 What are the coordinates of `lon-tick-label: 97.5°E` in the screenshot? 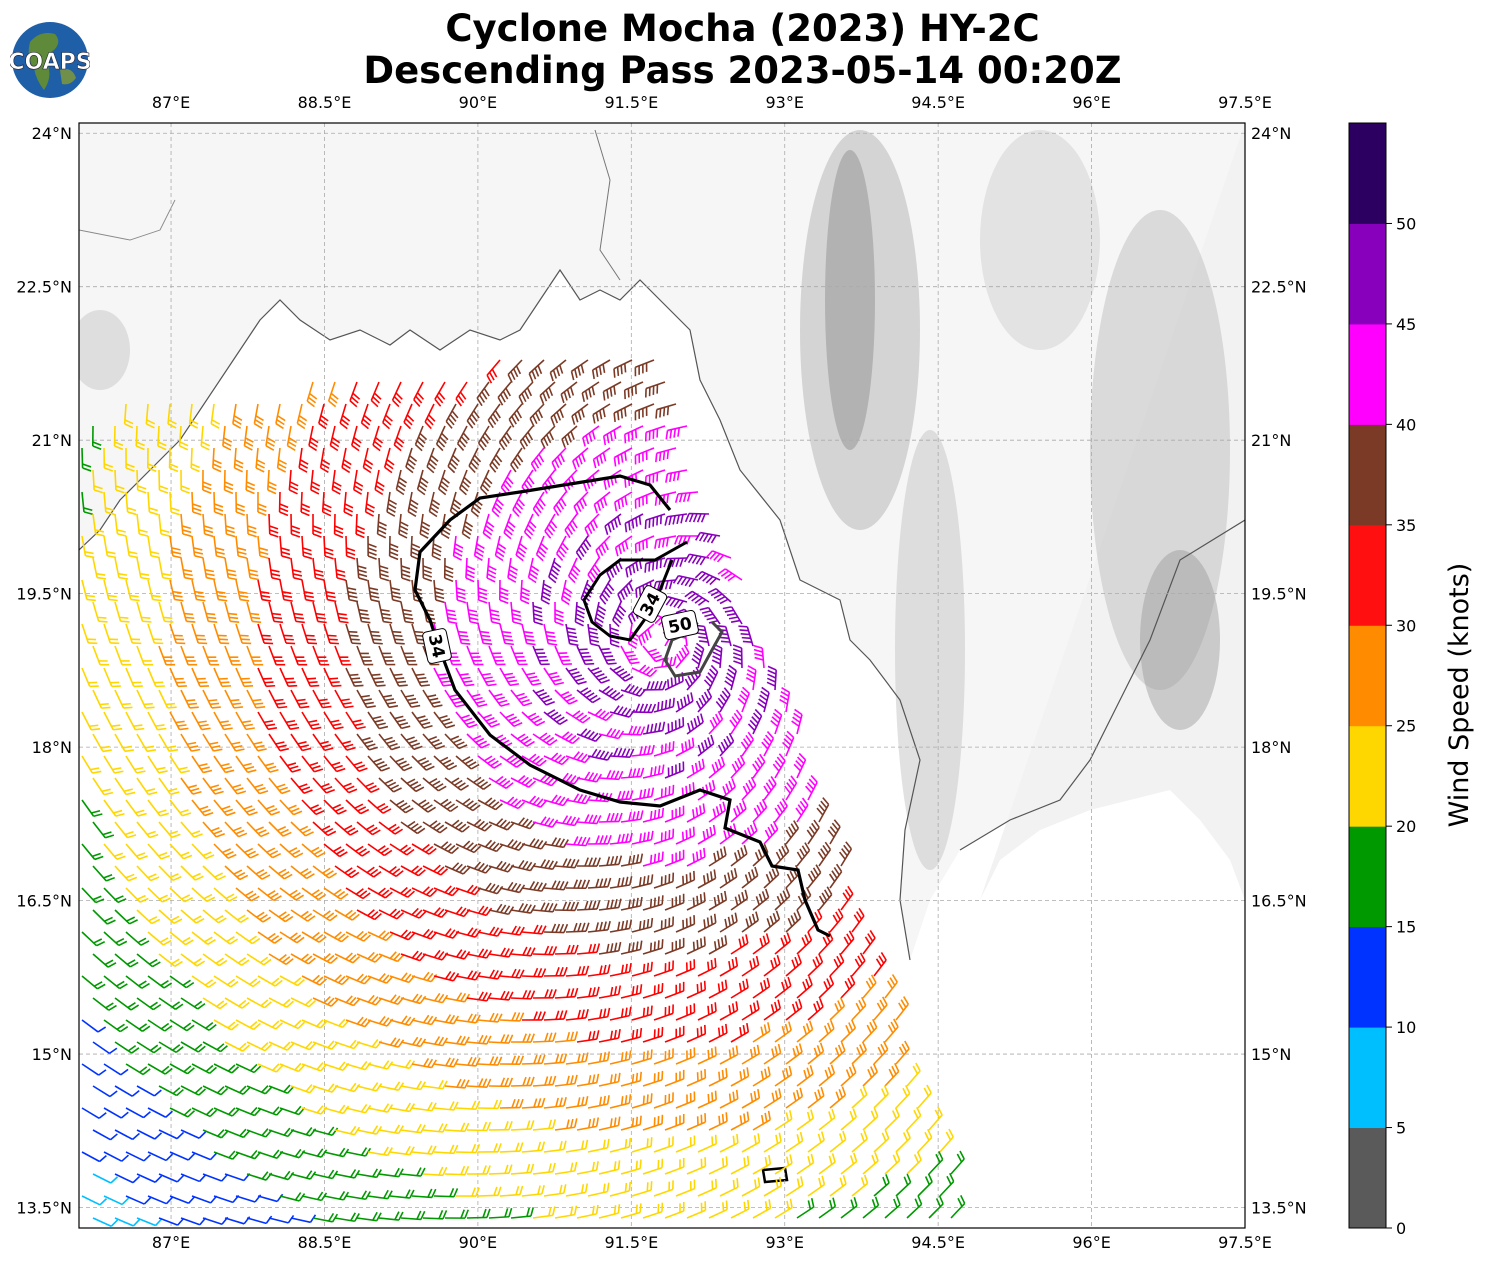 It's located at (1245, 102).